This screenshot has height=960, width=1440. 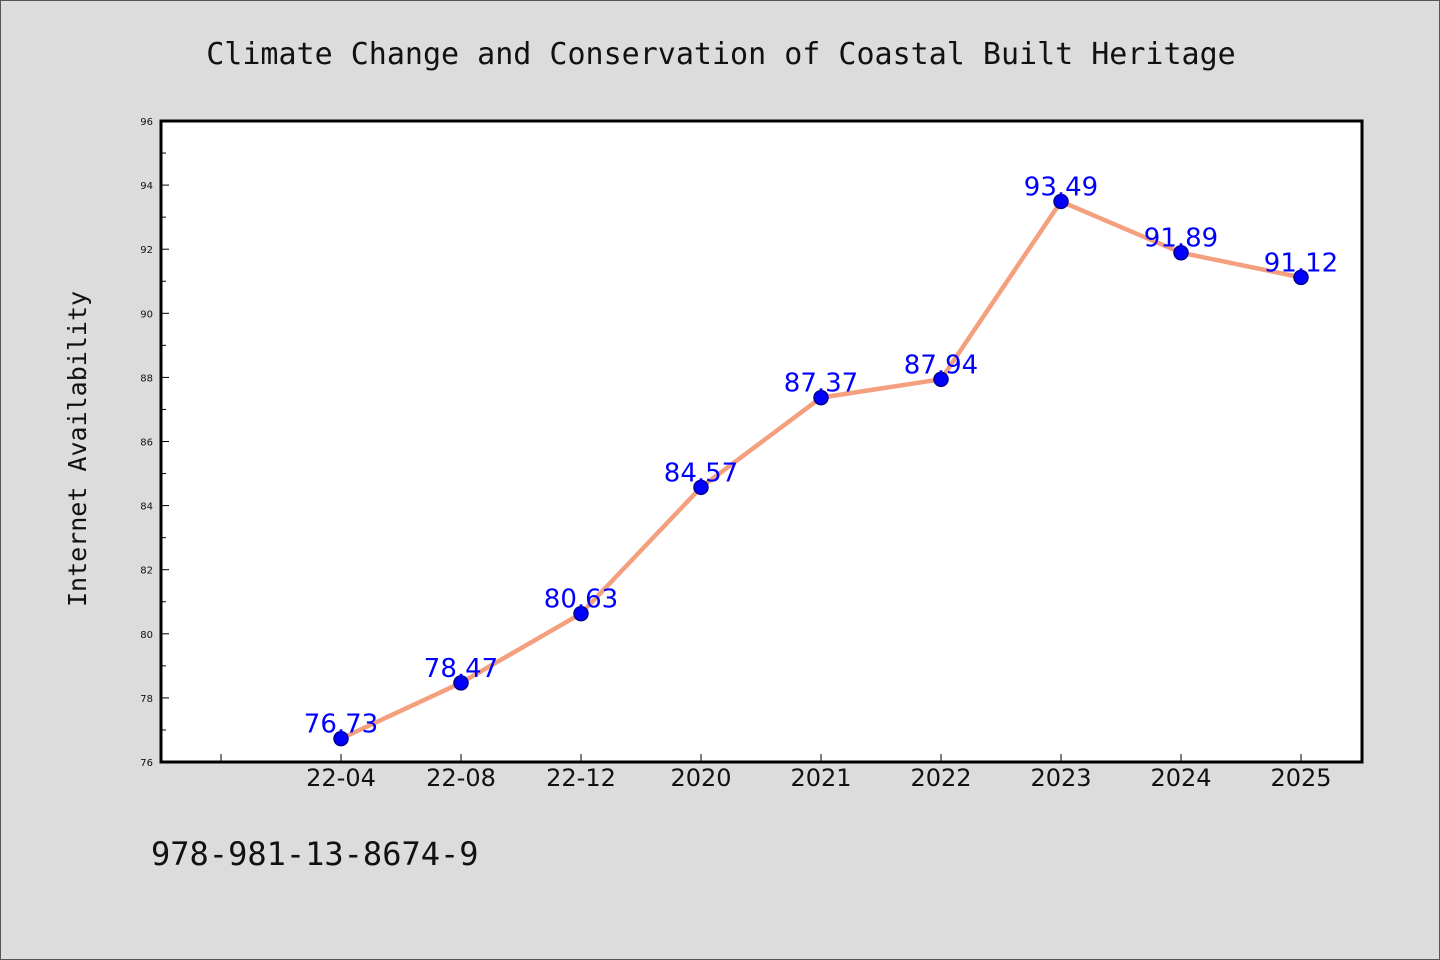 I want to click on x-tick-label: 2024, so click(x=1180, y=778).